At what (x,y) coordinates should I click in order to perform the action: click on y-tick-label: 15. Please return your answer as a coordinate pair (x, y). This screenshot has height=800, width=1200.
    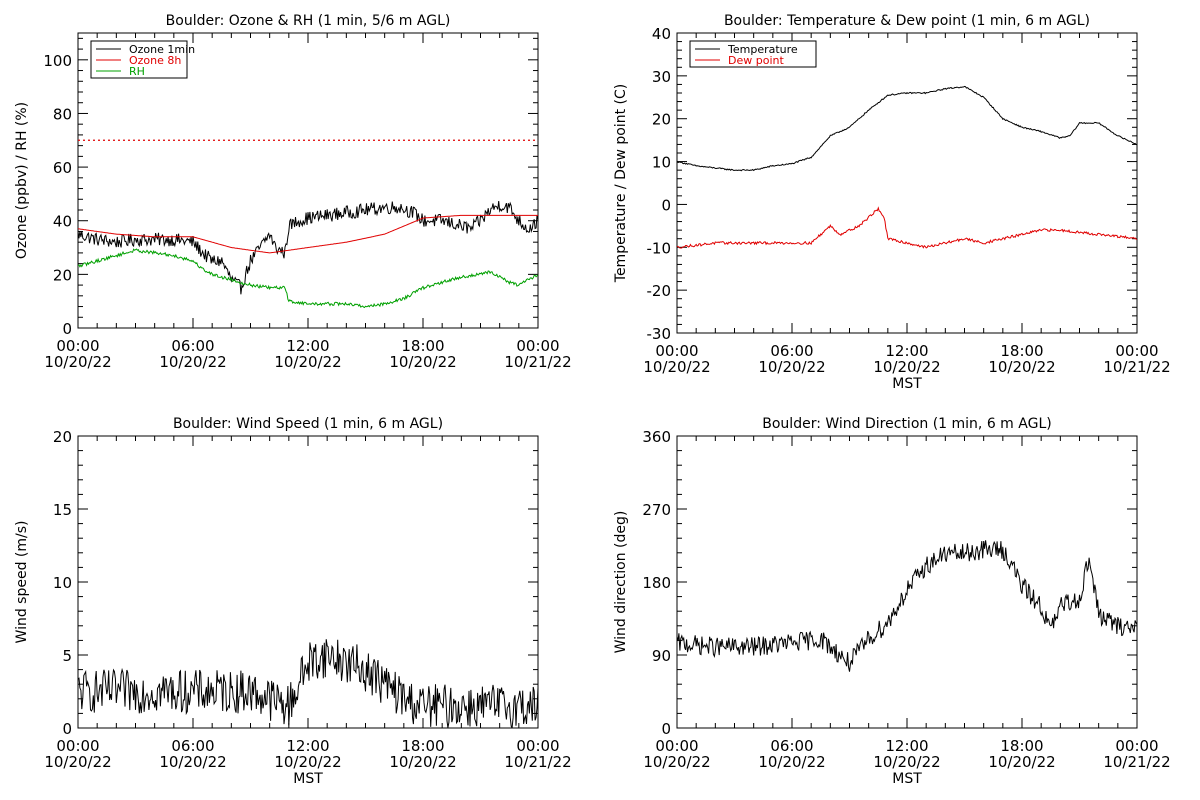
    Looking at the image, I should click on (62, 510).